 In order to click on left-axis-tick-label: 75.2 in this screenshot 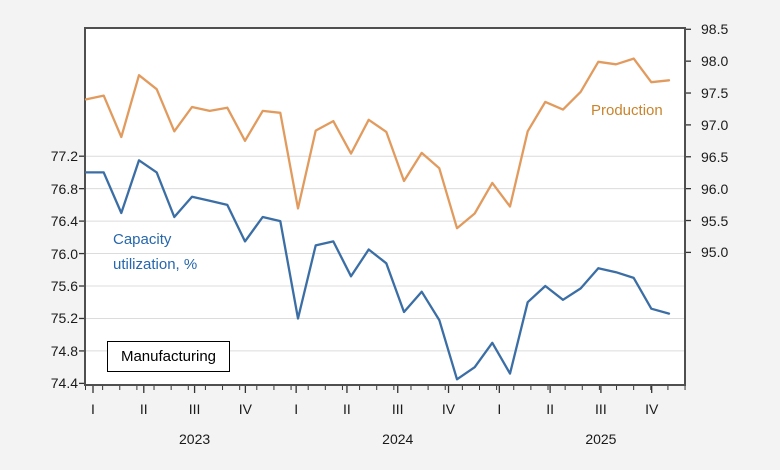, I will do `click(64, 318)`.